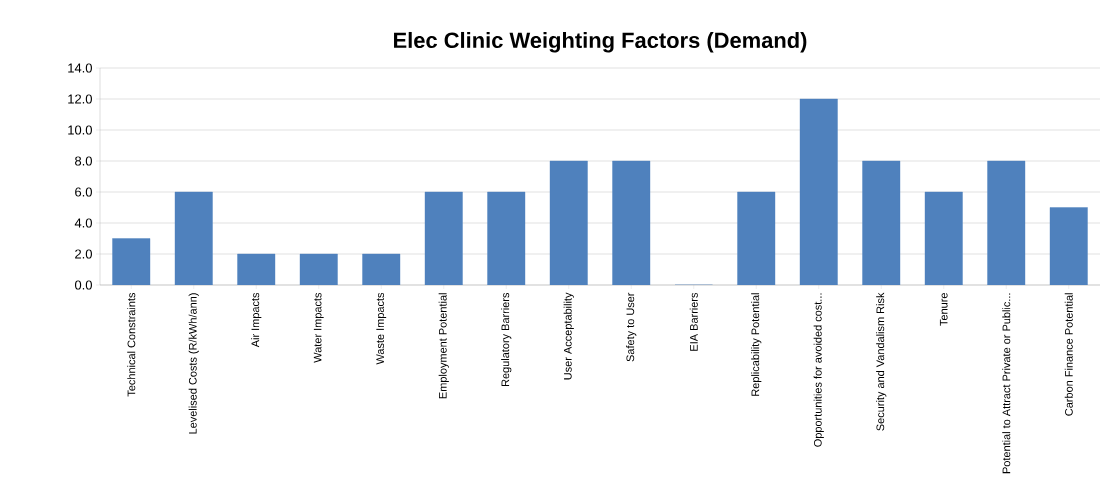 This screenshot has height=498, width=1117. Describe the element at coordinates (756, 344) in the screenshot. I see `x-tick-label: Replicability Potential` at that location.